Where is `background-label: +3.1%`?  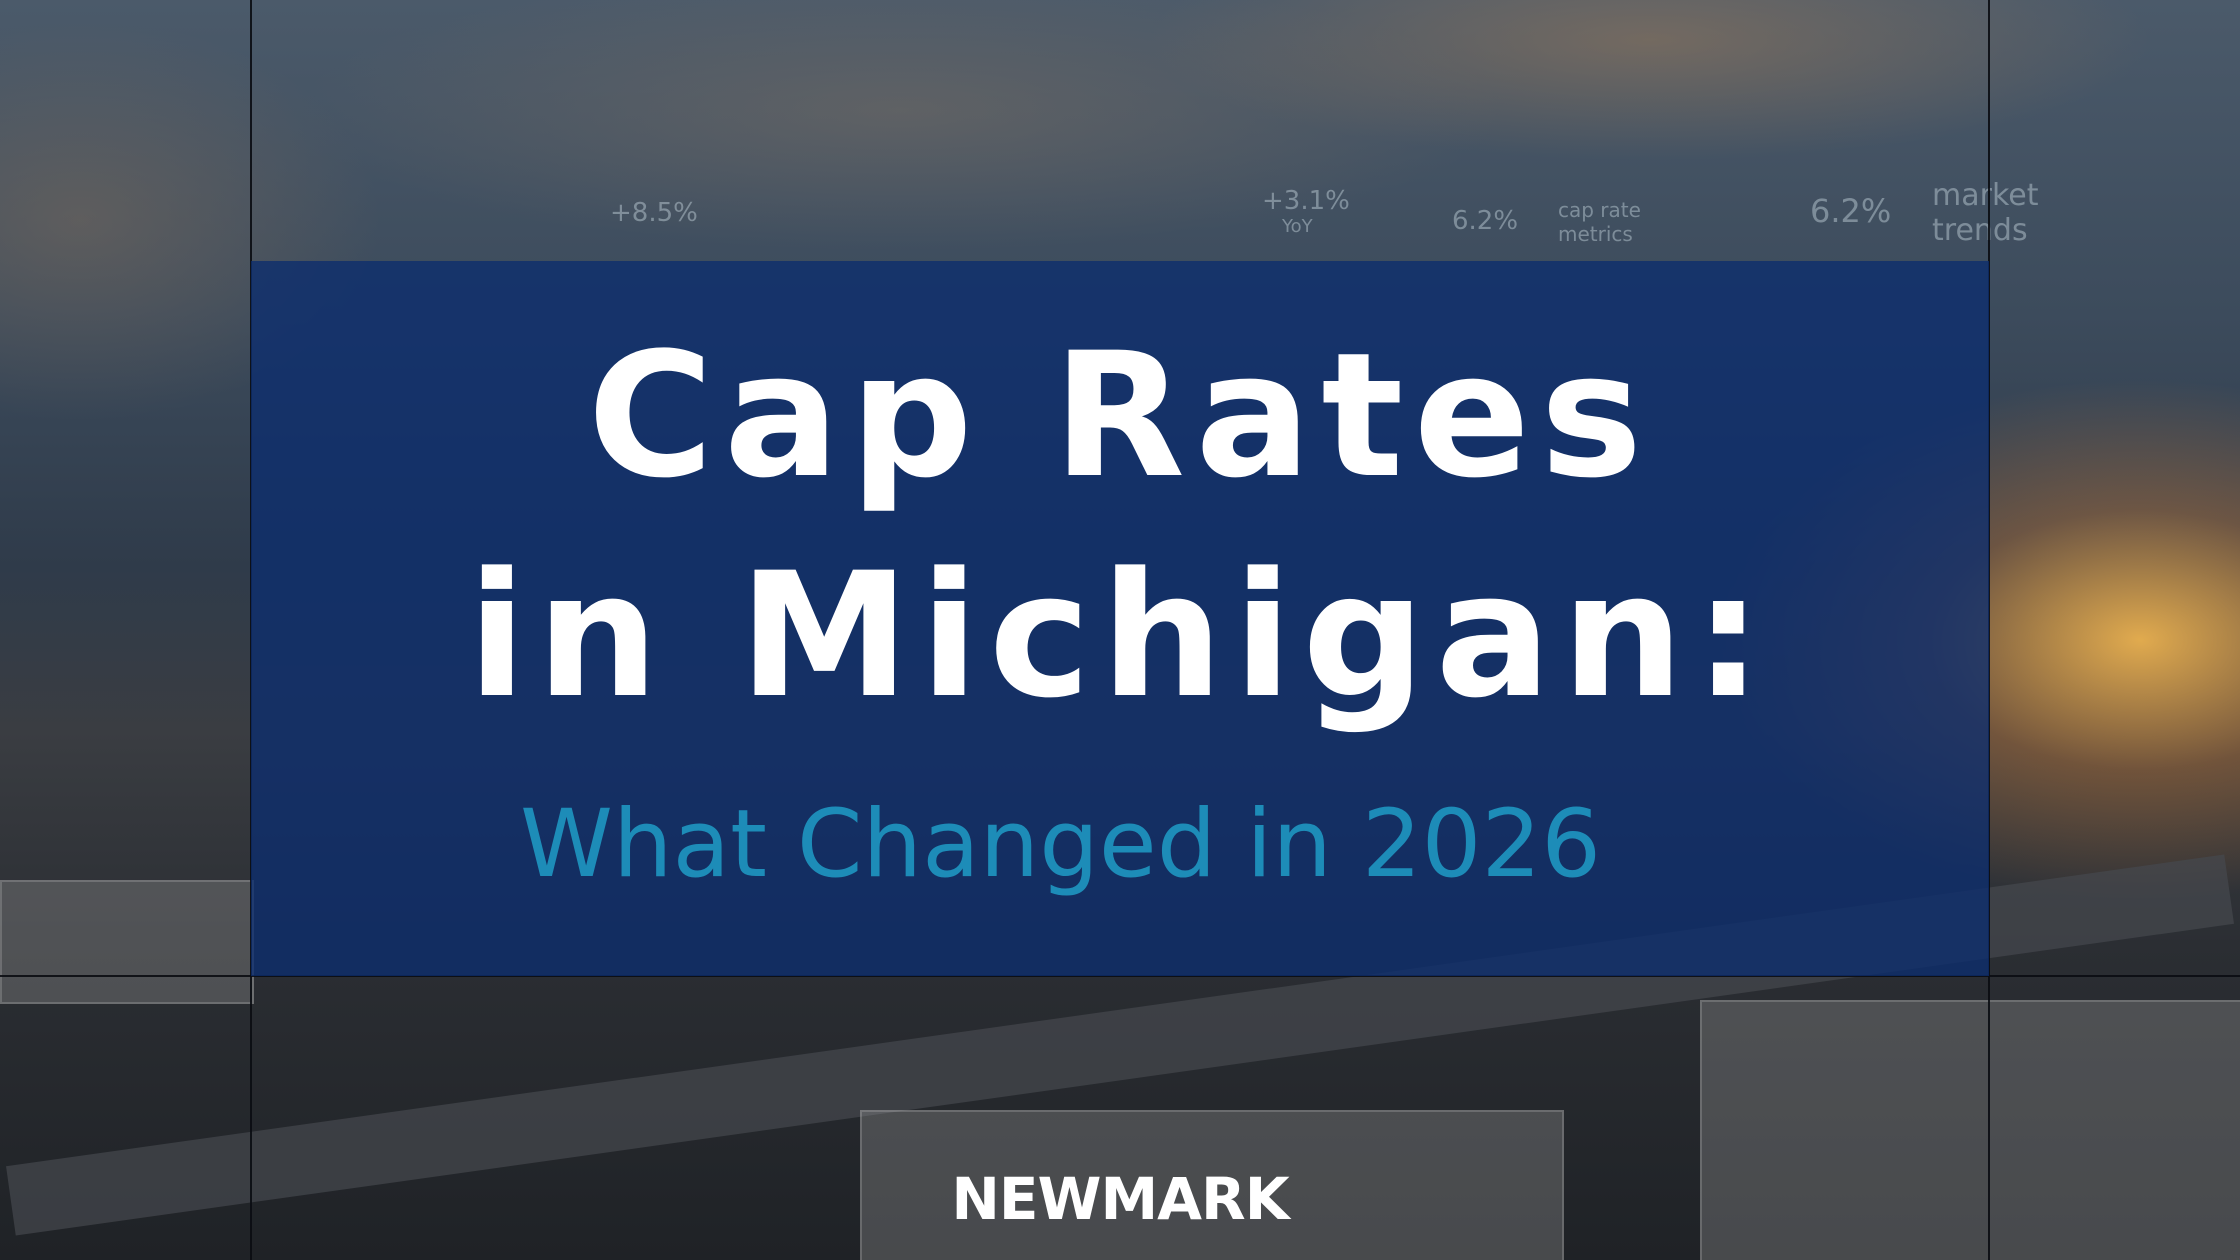 background-label: +3.1% is located at coordinates (1306, 201).